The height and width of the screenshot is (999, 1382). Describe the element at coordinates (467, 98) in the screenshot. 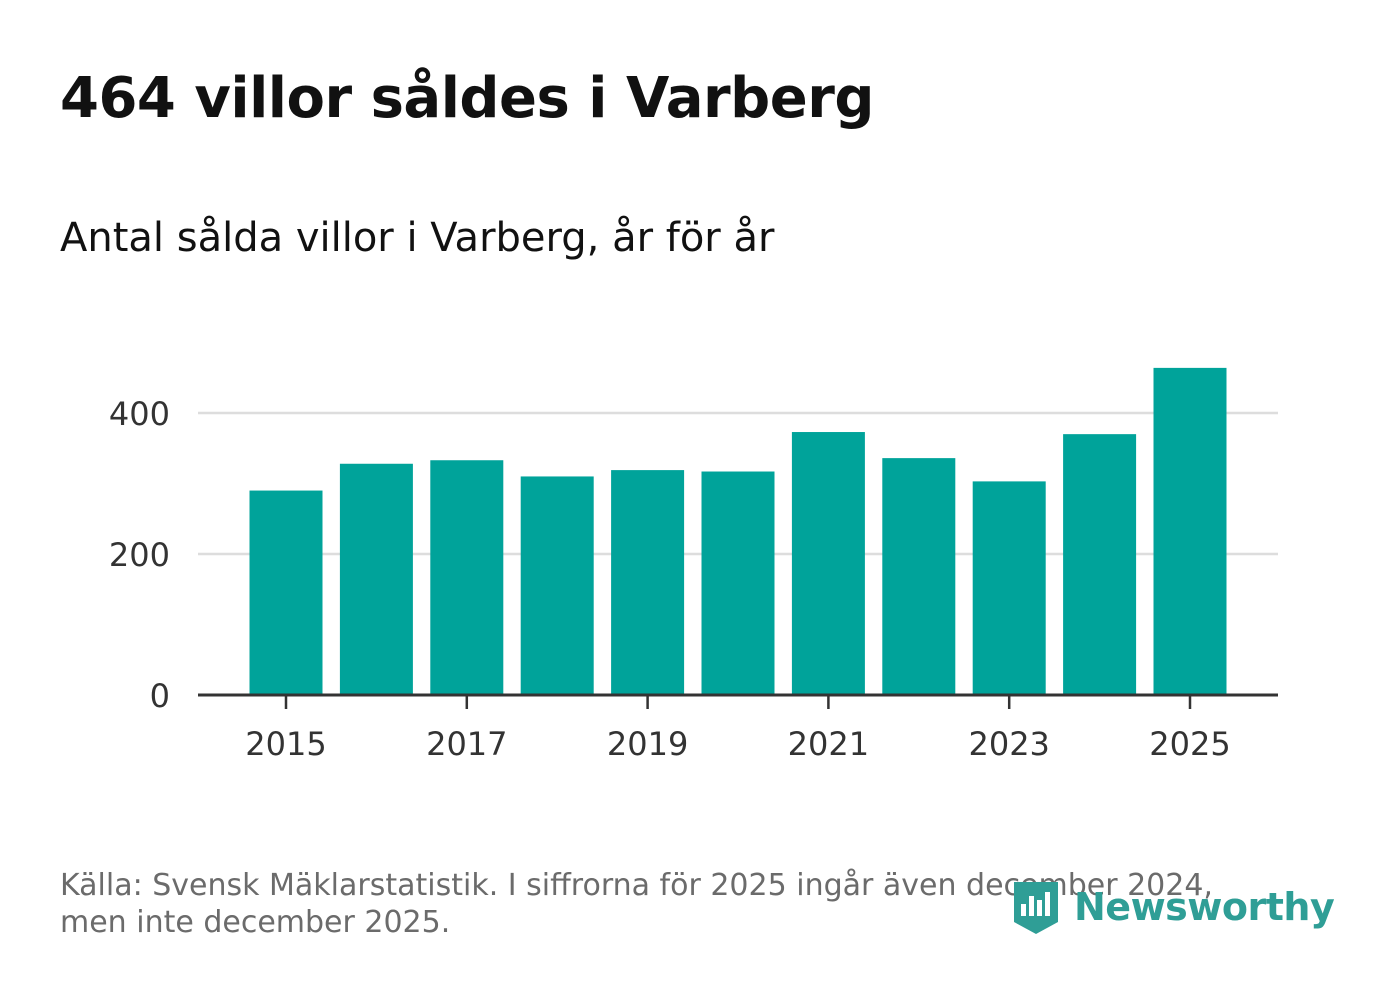

I see `chart-title: 464 villor såldes i Varberg` at that location.